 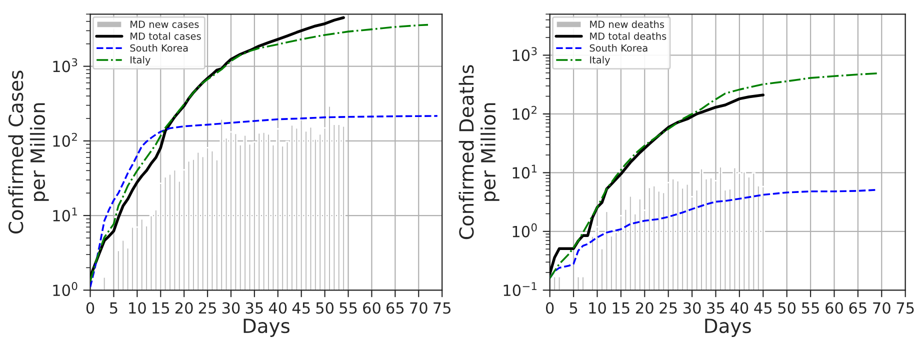 What do you see at coordinates (627, 24) in the screenshot?
I see `legend-label: MD new deaths` at bounding box center [627, 24].